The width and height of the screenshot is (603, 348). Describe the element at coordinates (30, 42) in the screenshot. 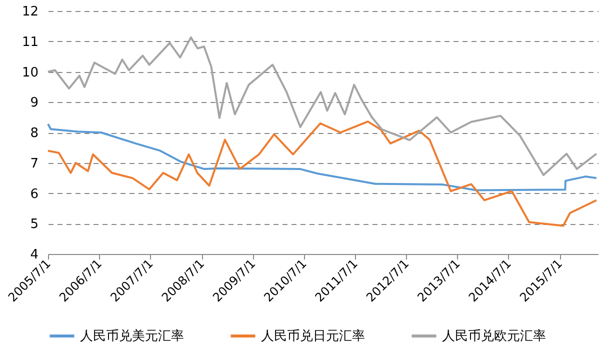

I see `y-tick-label: 11` at that location.